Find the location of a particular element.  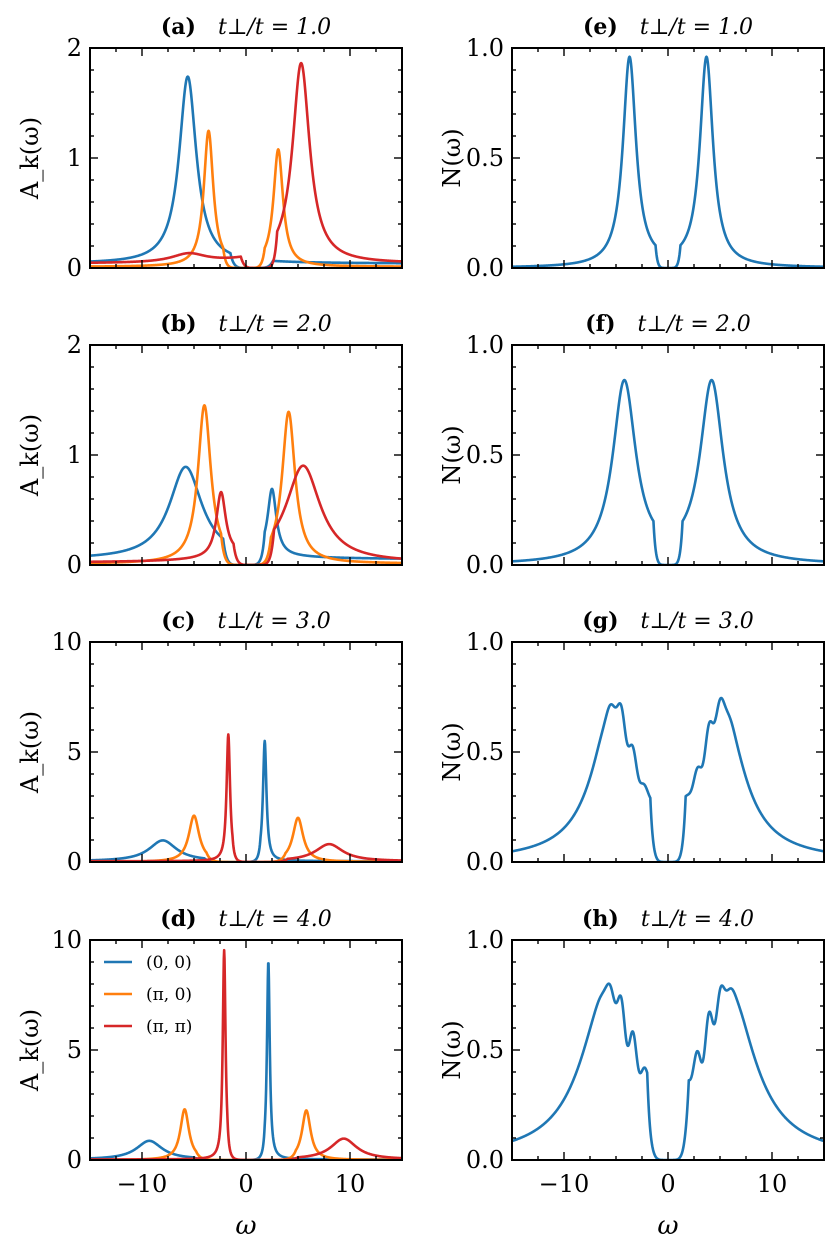

panel-f: (f) t⊥/t = 2.0 0.0 0.5 1.0 N(ω) is located at coordinates (631, 445).